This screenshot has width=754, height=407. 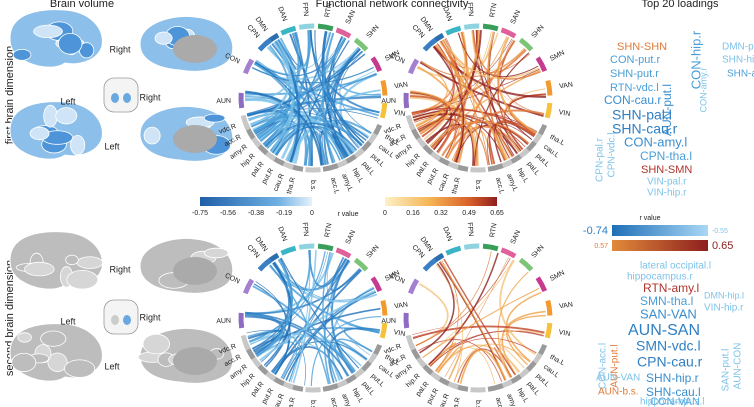 I want to click on colorbar-positive, so click(x=441, y=201).